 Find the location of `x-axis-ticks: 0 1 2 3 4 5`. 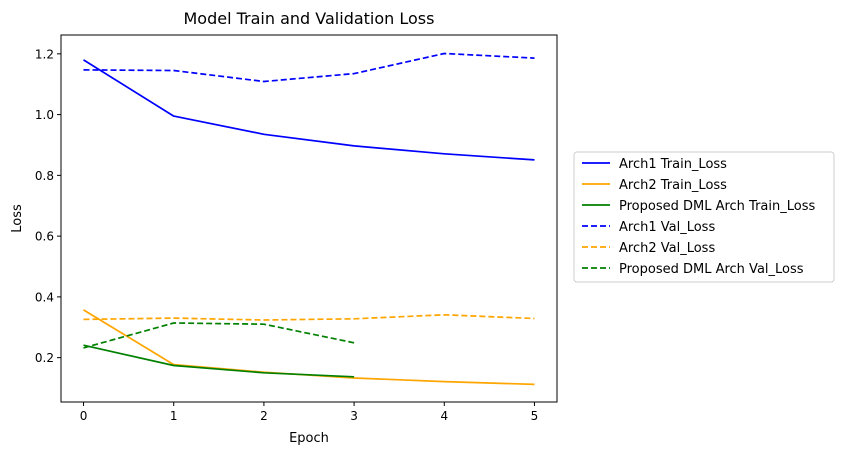

x-axis-ticks: 0 1 2 3 4 5 is located at coordinates (309, 412).